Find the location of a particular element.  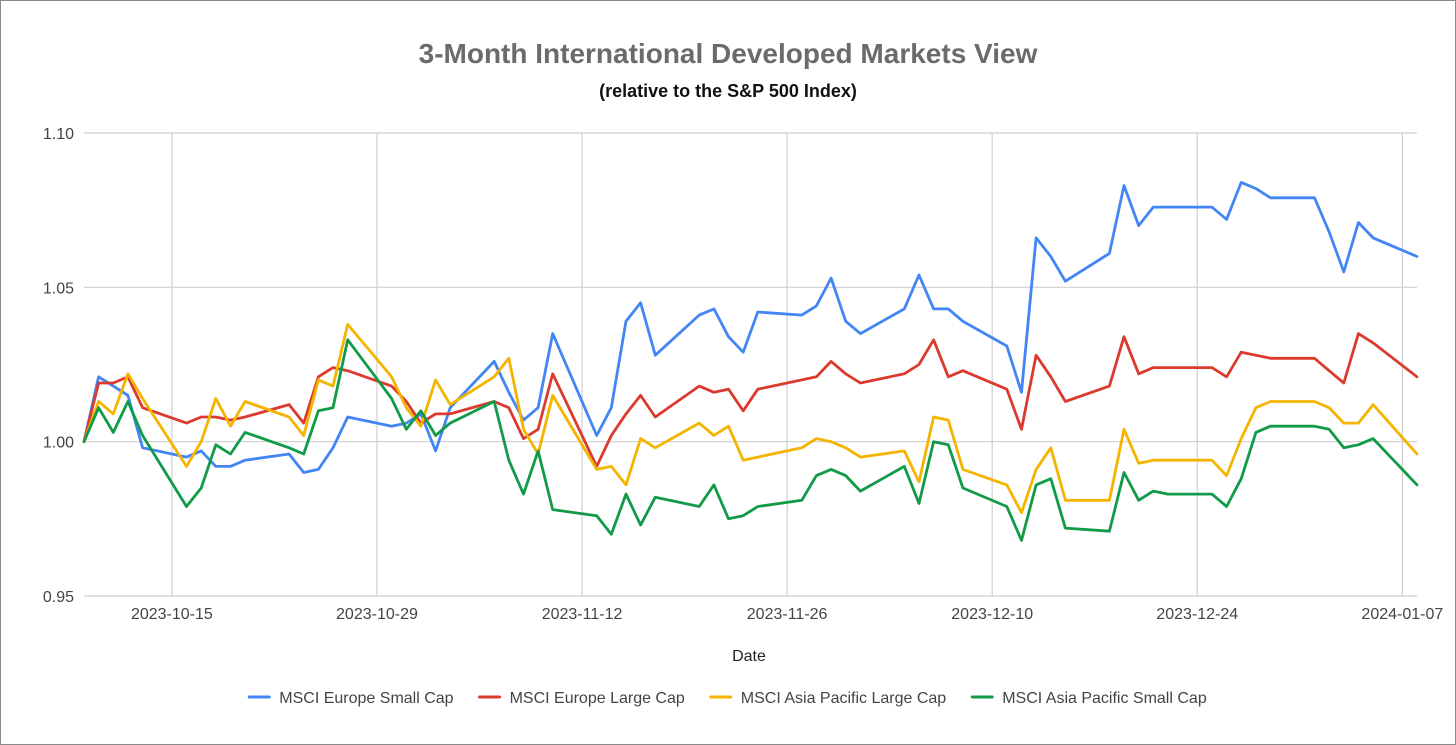

y-axis-ticks: 0.95 1.00 1.05 1.10 is located at coordinates (58, 366).